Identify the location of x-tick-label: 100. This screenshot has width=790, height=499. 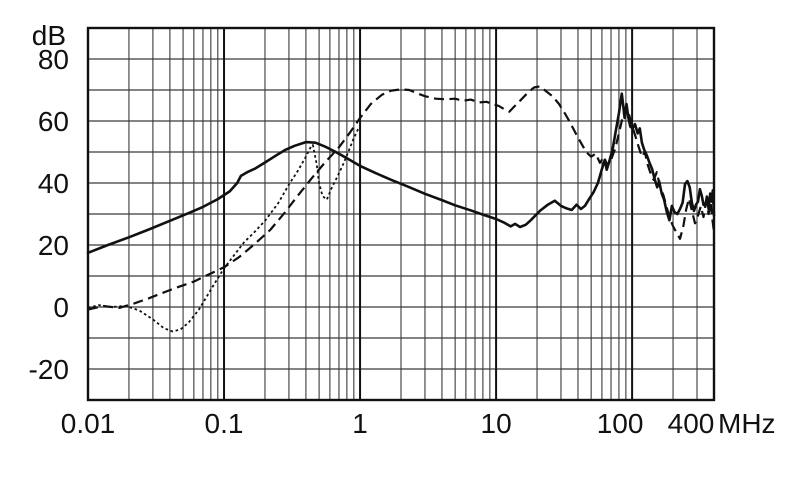
(620, 423).